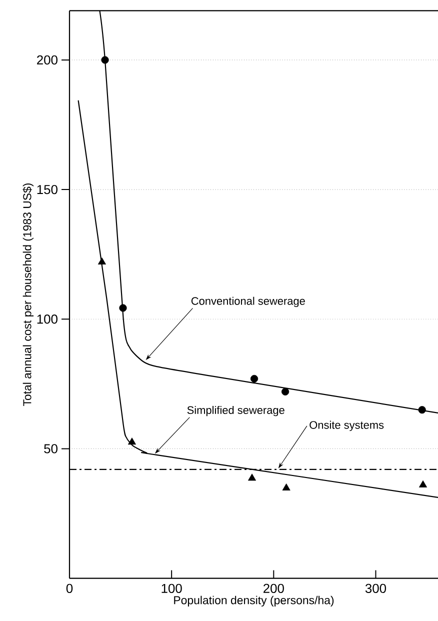  Describe the element at coordinates (69, 588) in the screenshot. I see `x-tick-label: 0` at that location.